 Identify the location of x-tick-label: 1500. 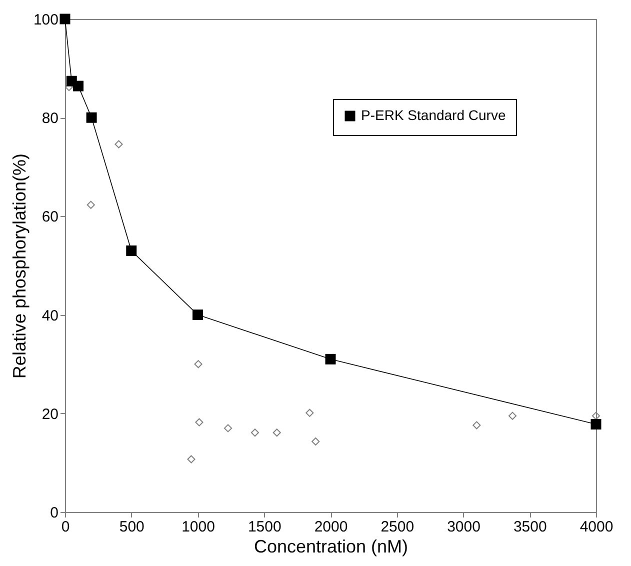
(265, 527).